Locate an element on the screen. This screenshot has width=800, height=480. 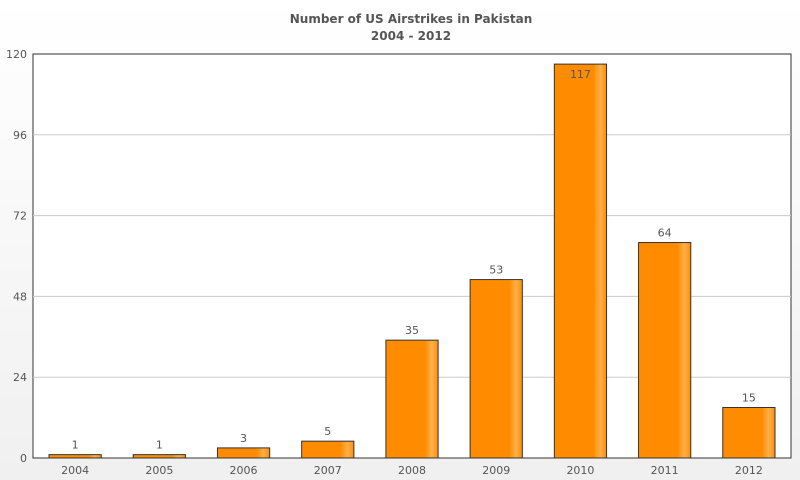
y-tick-label: 72 is located at coordinates (20, 216).